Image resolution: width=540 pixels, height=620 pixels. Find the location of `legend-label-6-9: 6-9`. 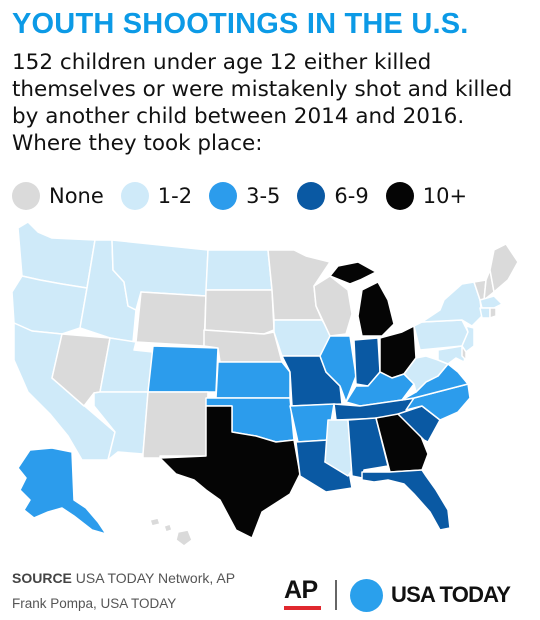

legend-label-6-9: 6-9 is located at coordinates (351, 196).